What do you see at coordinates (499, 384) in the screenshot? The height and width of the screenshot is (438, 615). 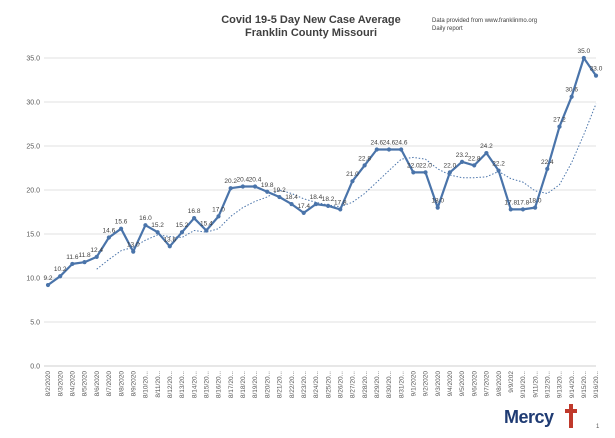 I see `x-tick-label: 9/8/2020` at bounding box center [499, 384].